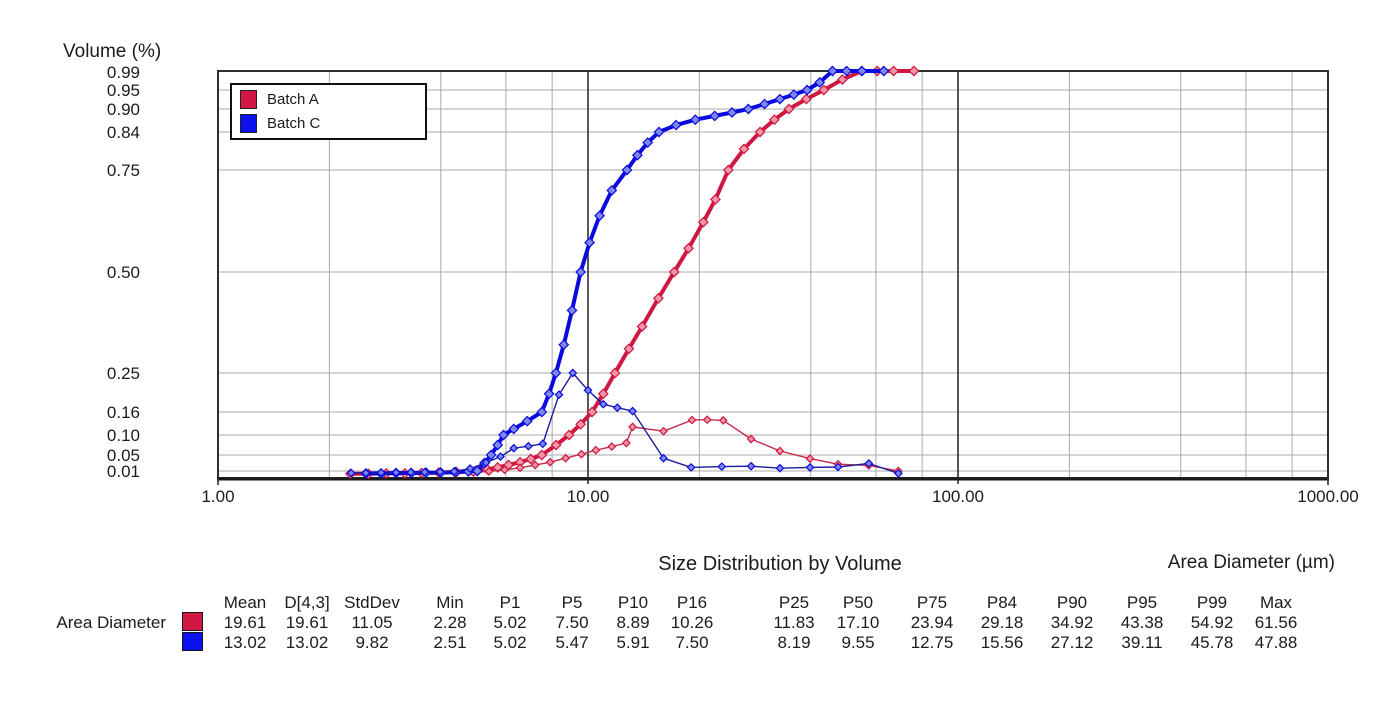  I want to click on table-value: 61.56, so click(1276, 622).